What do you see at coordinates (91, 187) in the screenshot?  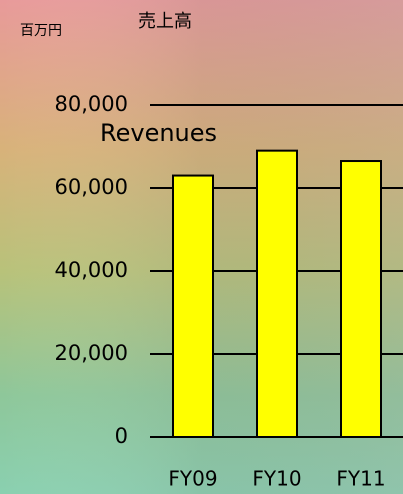 I see `y-tick-label: 60,000` at bounding box center [91, 187].